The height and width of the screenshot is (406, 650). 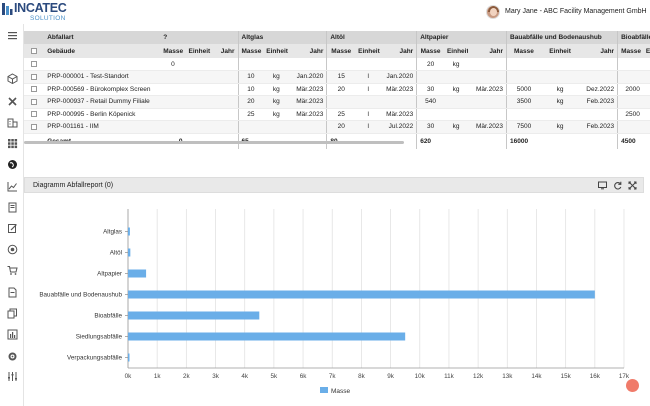 I want to click on help-button, so click(x=632, y=385).